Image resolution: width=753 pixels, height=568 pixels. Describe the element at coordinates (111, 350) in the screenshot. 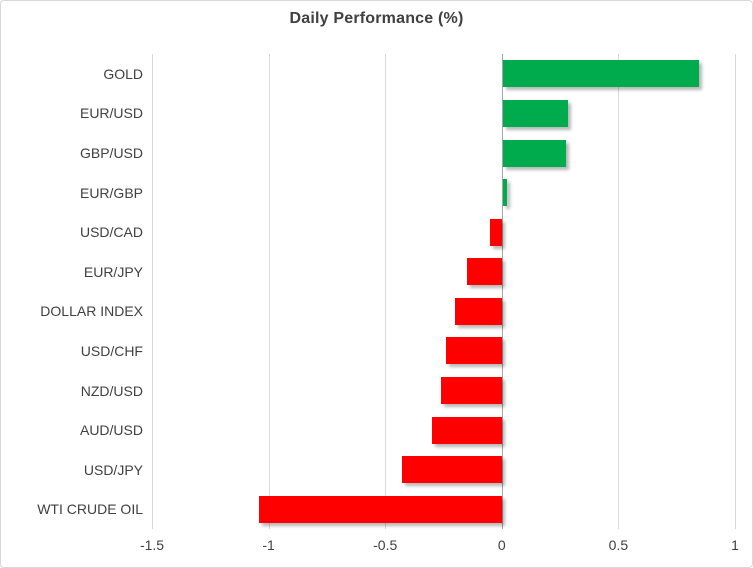

I see `category-label: USD/CHF` at that location.